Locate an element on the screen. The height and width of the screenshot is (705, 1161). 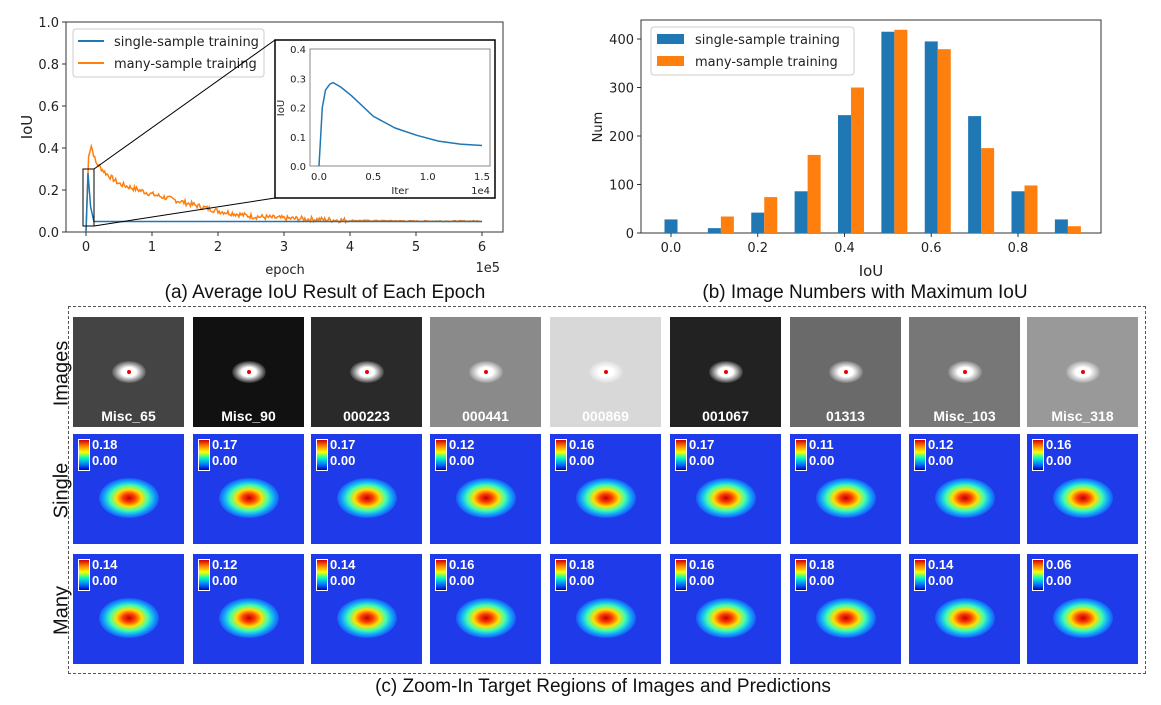
y-tick-label: 100 is located at coordinates (621, 186).